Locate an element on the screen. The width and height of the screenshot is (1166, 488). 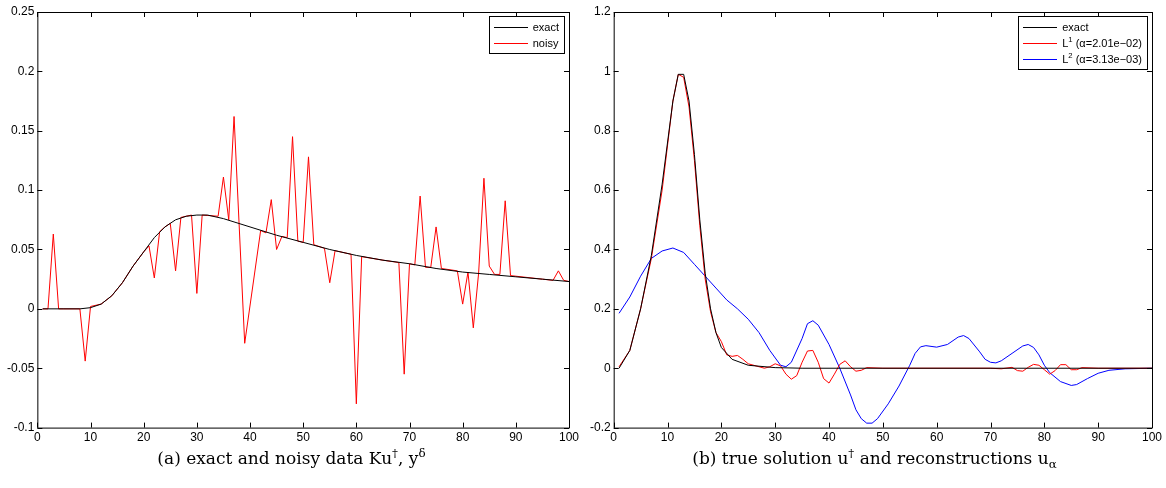
y-tick-label: 0.1 is located at coordinates (26, 189).